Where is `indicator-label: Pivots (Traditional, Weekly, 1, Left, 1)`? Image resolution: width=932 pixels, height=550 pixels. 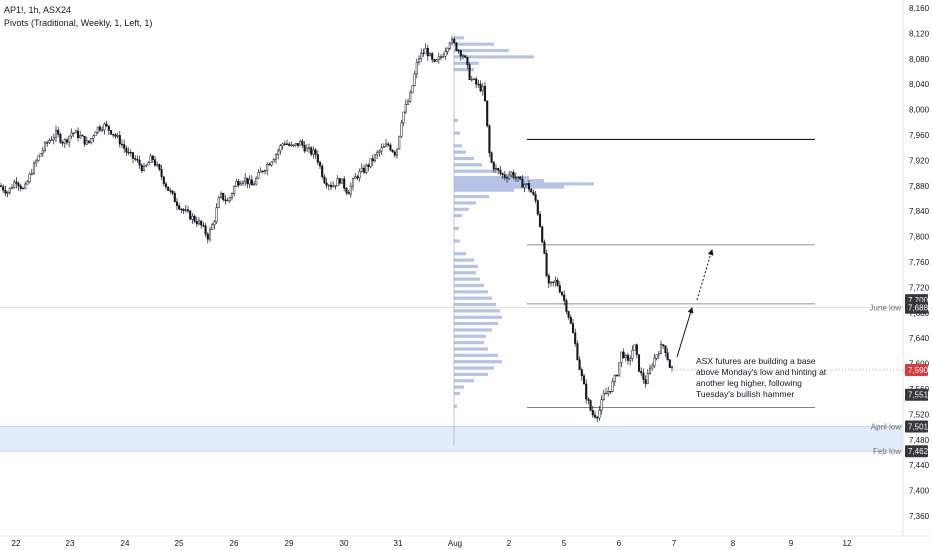 indicator-label: Pivots (Traditional, Weekly, 1, Left, 1) is located at coordinates (78, 23).